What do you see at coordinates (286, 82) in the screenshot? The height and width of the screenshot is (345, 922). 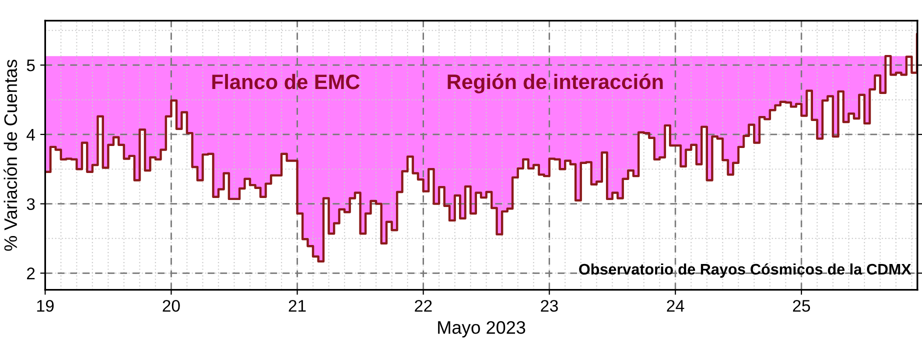 I see `annotation: Flanco de EMC` at bounding box center [286, 82].